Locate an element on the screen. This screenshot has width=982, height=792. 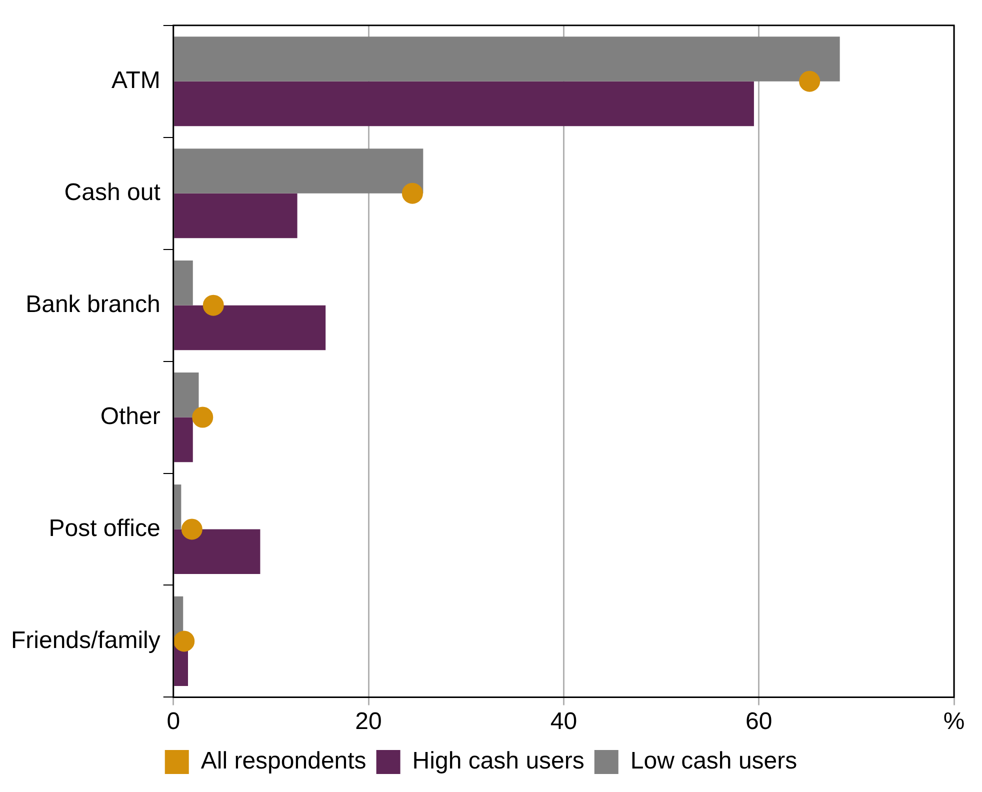
legend-label: All respondents is located at coordinates (283, 761).